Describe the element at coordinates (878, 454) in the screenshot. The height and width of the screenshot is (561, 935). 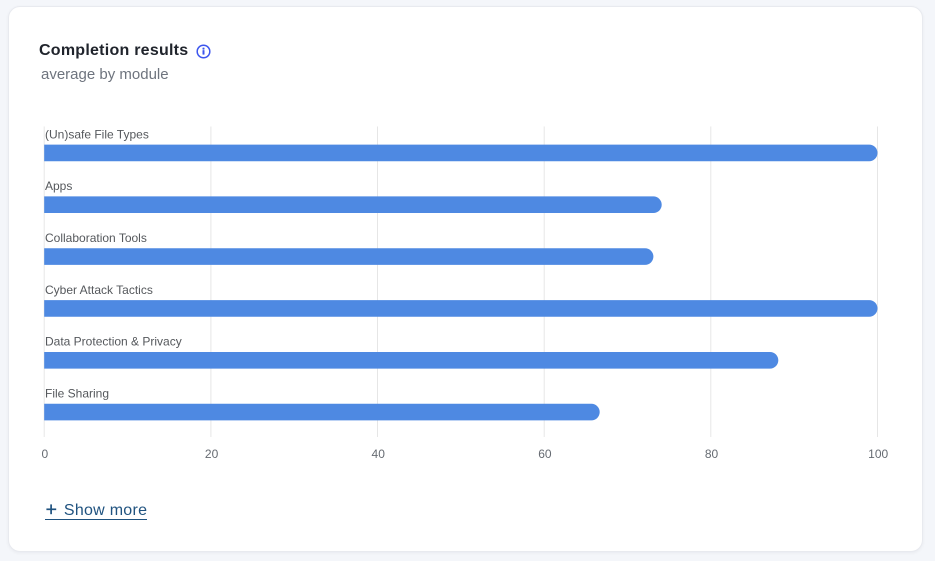
I see `svg-text: 100` at that location.